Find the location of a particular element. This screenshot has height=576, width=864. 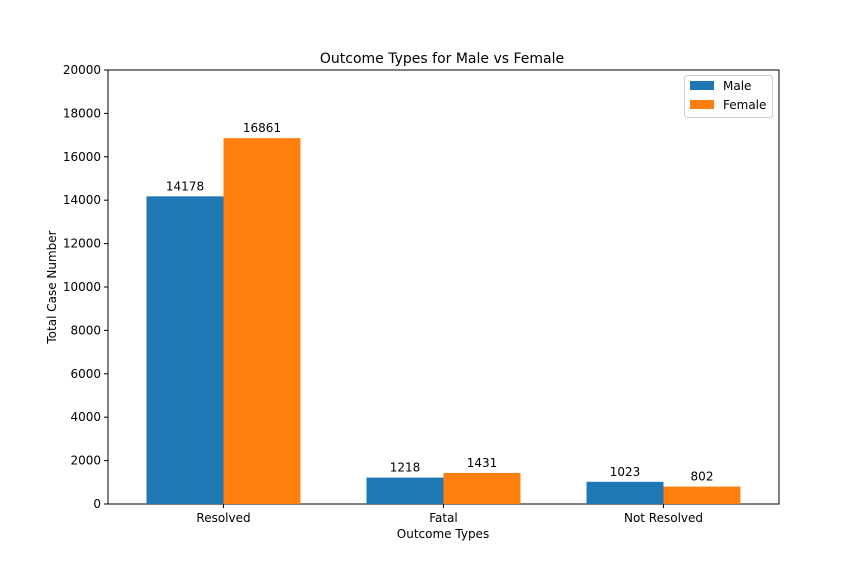

bar-female-resolved is located at coordinates (262, 321).